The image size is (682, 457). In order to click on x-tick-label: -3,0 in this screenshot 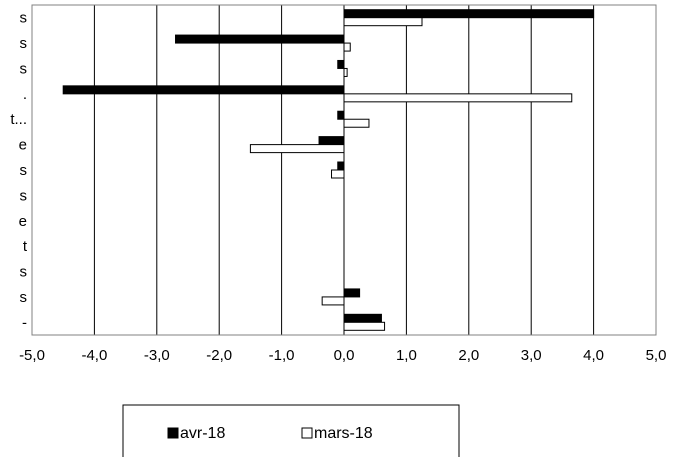, I will do `click(157, 355)`.